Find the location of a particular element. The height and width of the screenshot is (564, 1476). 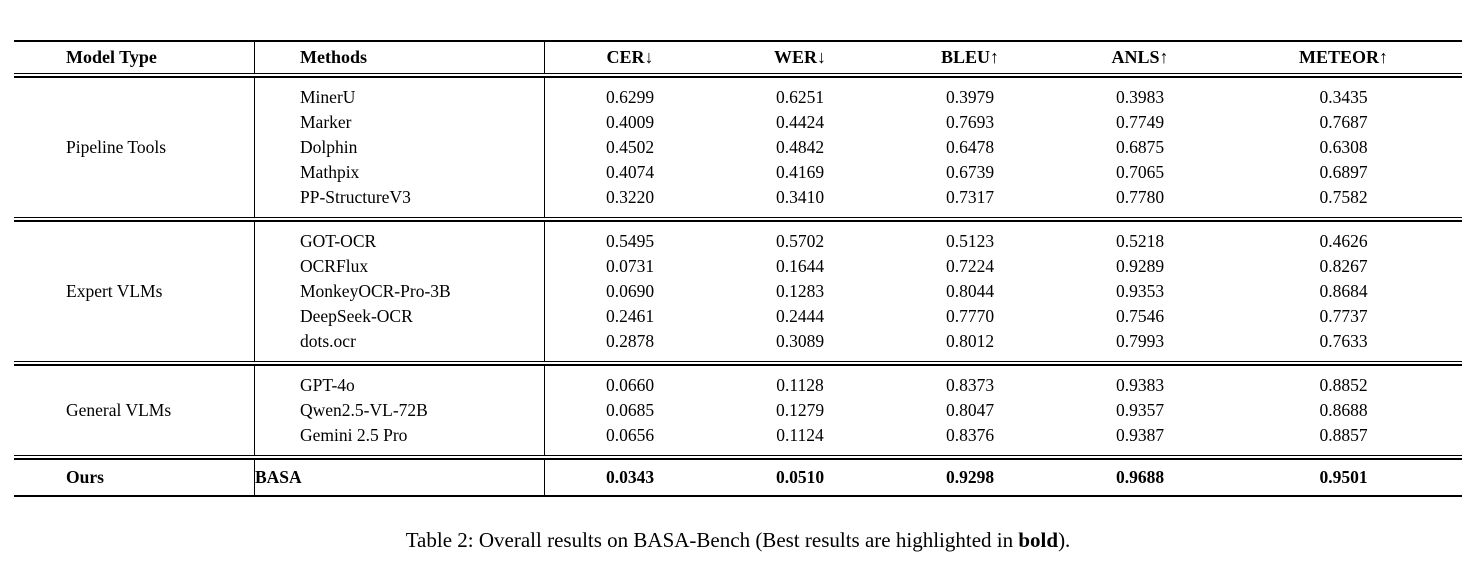

metric-value-cell: 0.8047 is located at coordinates (970, 410).